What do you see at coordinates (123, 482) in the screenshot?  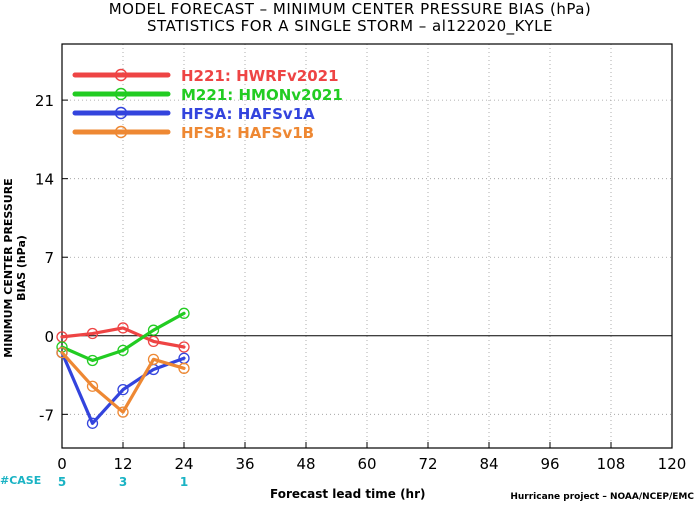 I see `case-count: 3` at bounding box center [123, 482].